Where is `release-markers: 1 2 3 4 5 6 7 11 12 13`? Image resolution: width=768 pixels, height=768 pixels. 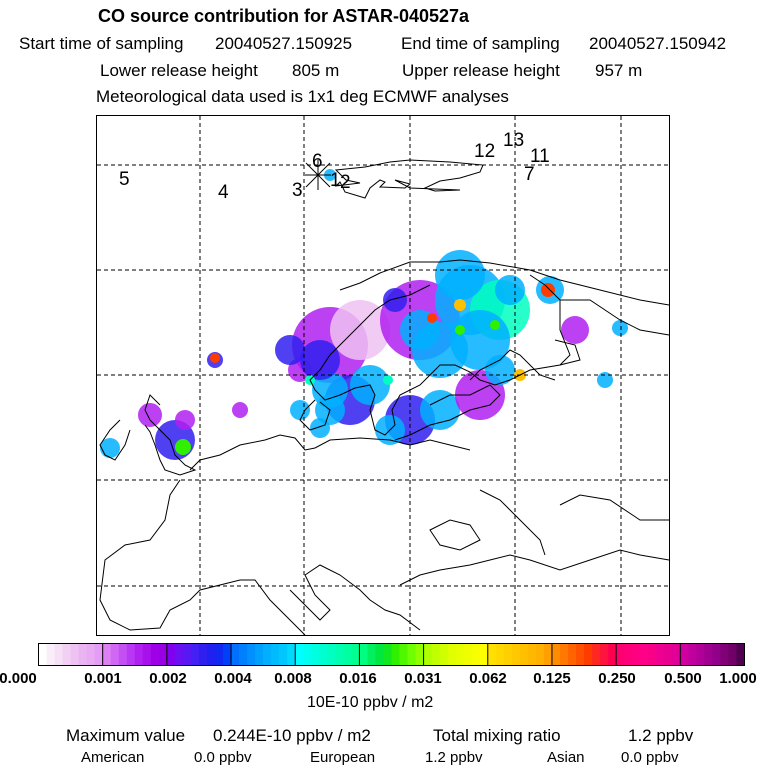
release-markers: 1 2 3 4 5 6 7 11 12 13 is located at coordinates (334, 166).